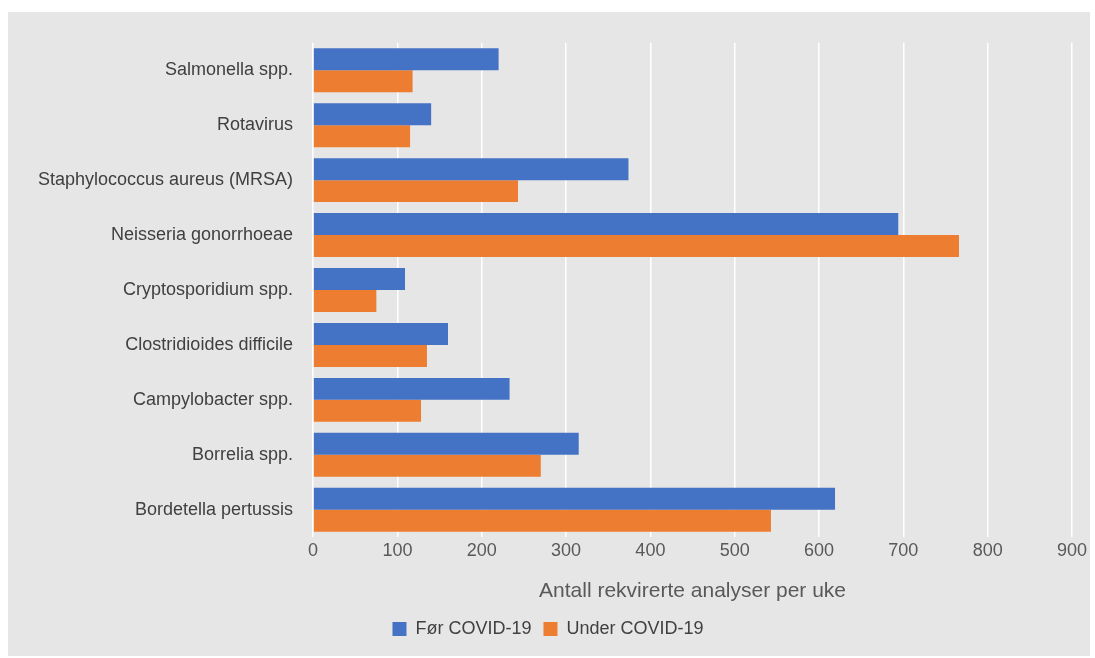 This screenshot has width=1095, height=658. What do you see at coordinates (165, 179) in the screenshot?
I see `y-tick-label: Staphylococcus aureus (MRSA)` at bounding box center [165, 179].